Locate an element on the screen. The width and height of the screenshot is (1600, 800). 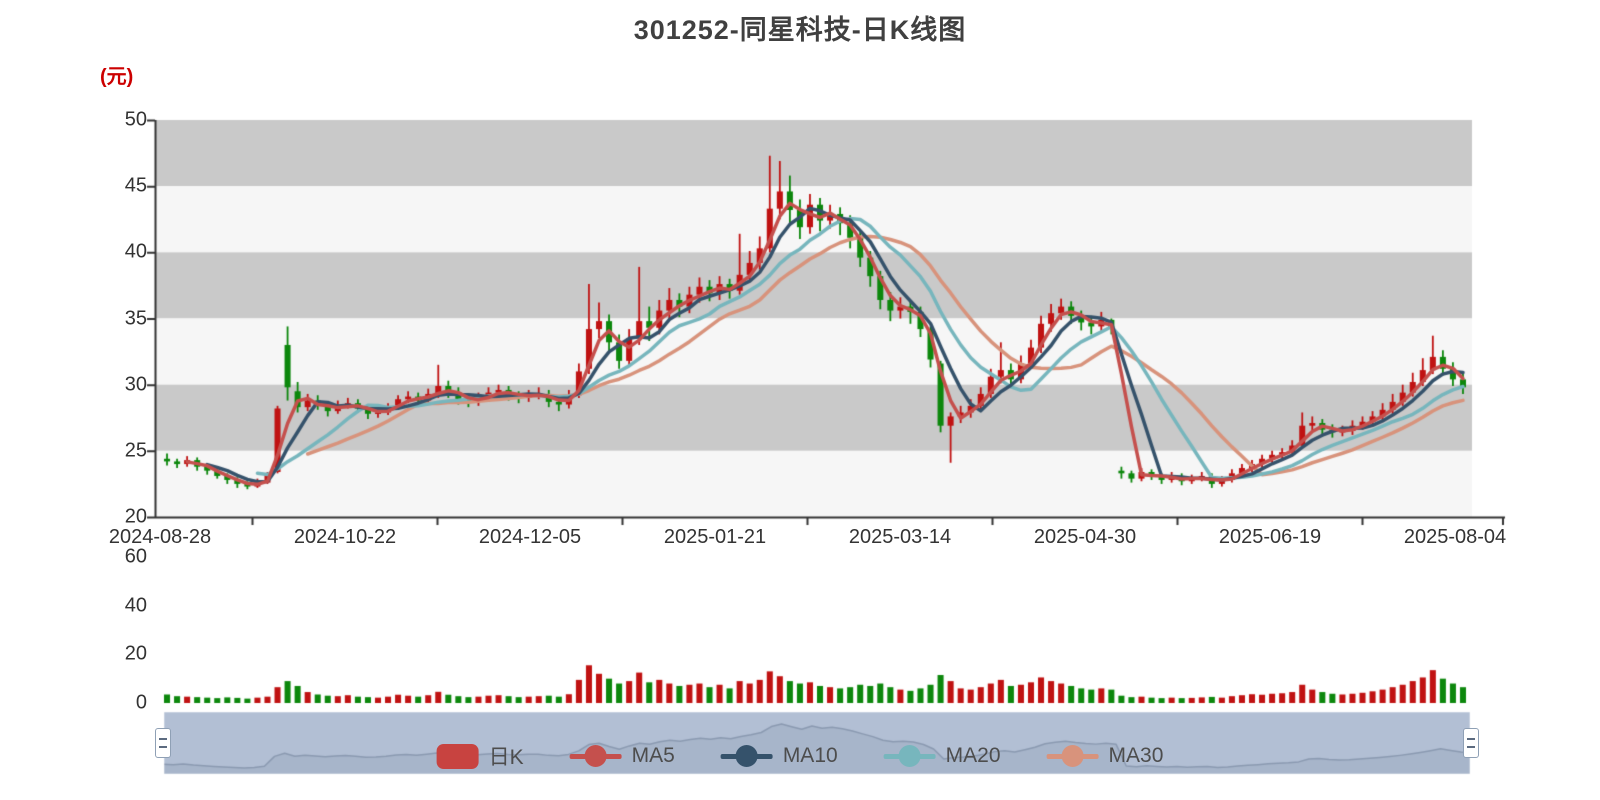
date-axis-tick-label: 2024-10-22 is located at coordinates (345, 537).